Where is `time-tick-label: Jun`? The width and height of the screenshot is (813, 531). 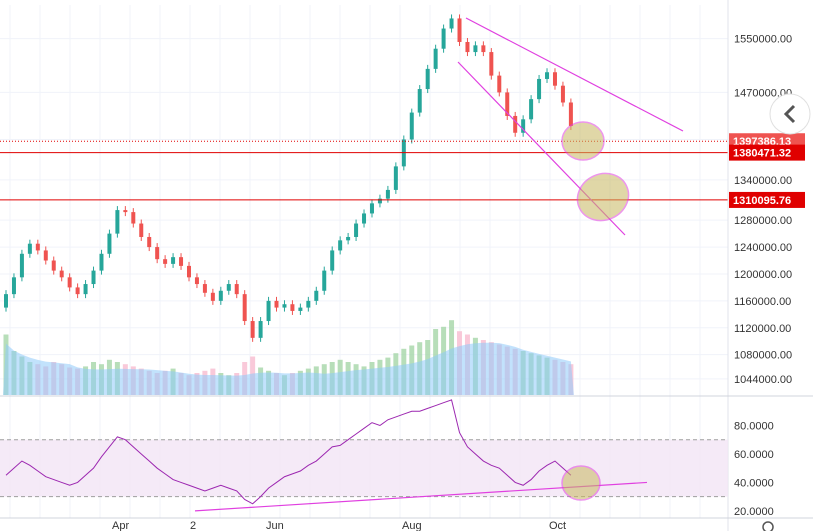 time-tick-label: Jun is located at coordinates (275, 525).